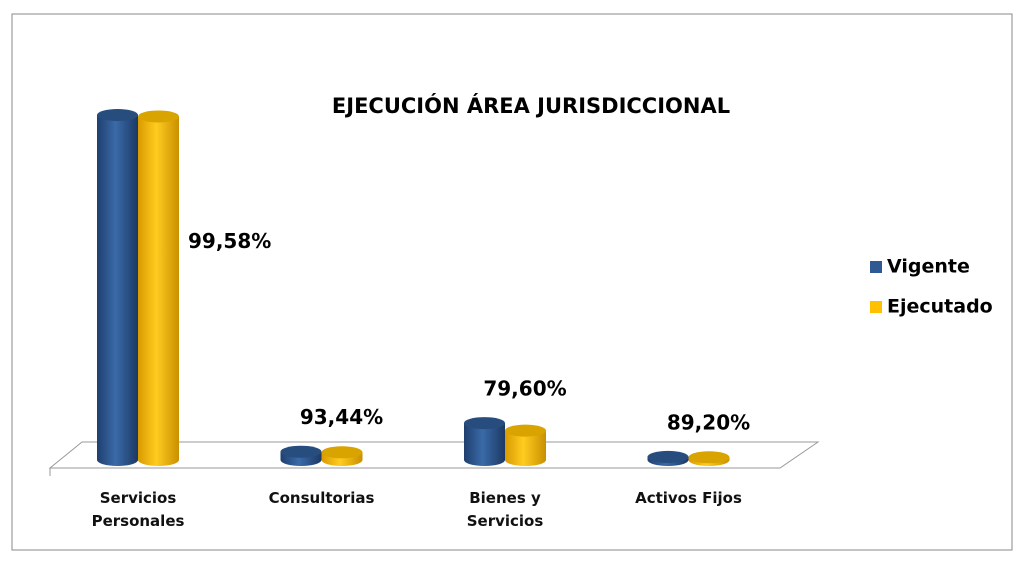 The width and height of the screenshot is (1022, 561). I want to click on x-tick-label: Bienes y Servicios, so click(505, 509).